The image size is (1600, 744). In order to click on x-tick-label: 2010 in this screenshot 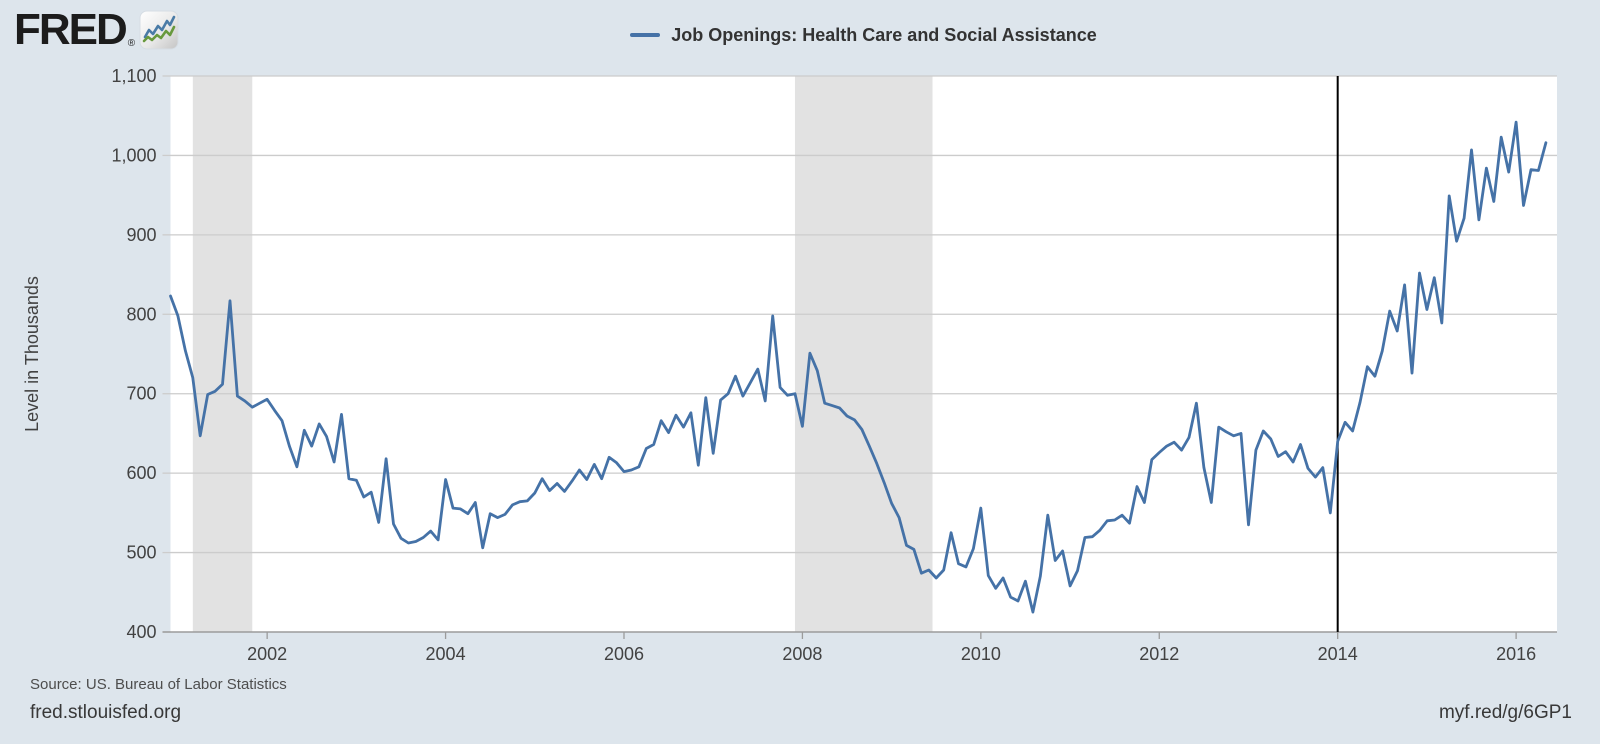, I will do `click(981, 654)`.